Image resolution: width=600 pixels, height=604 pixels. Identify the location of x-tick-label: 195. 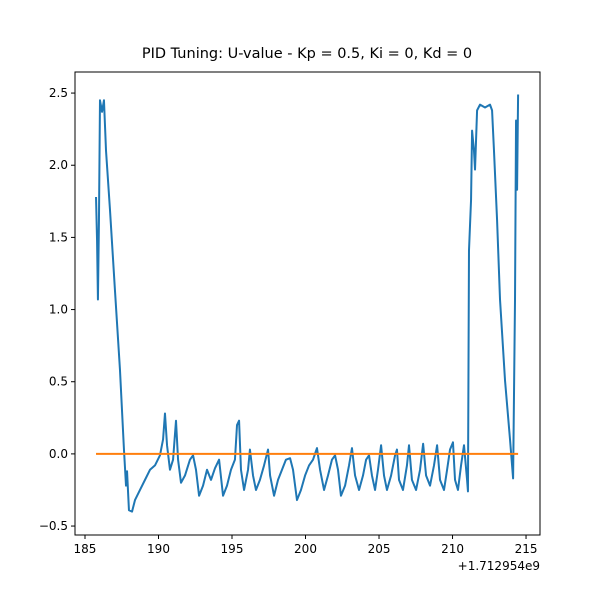
(232, 549).